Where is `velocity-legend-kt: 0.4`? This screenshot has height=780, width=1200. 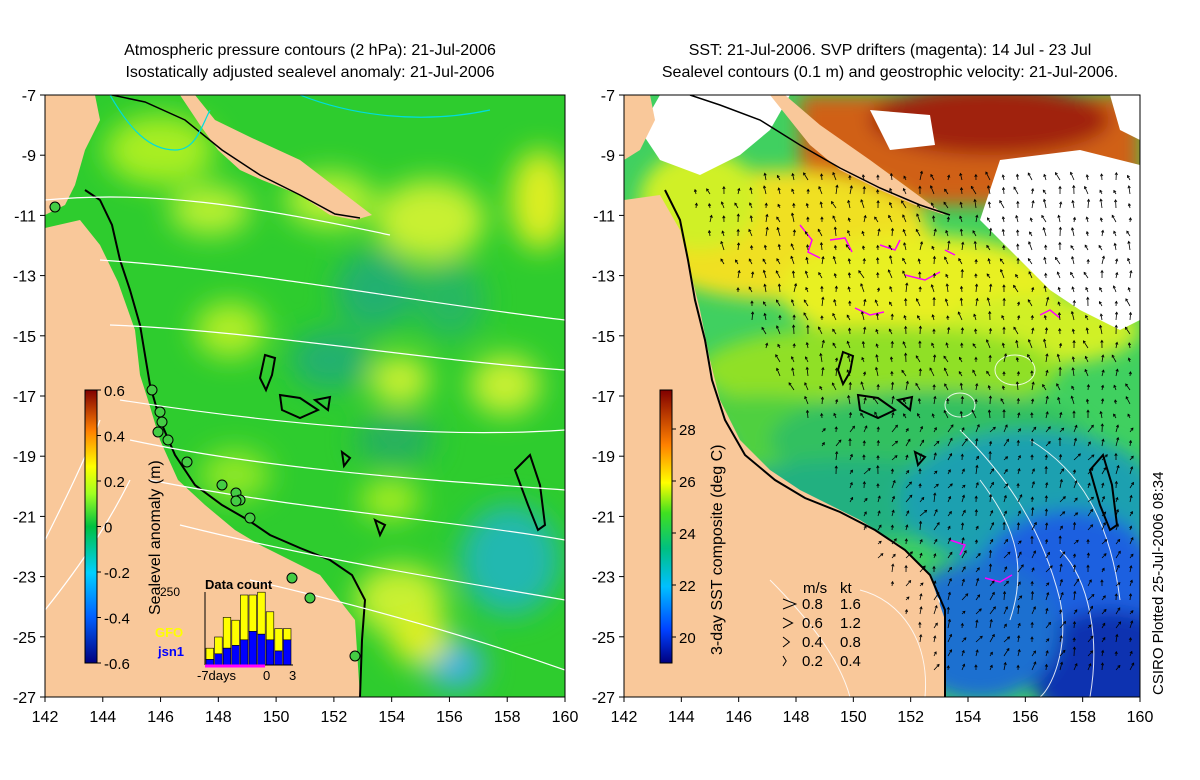
velocity-legend-kt: 0.4 is located at coordinates (850, 661).